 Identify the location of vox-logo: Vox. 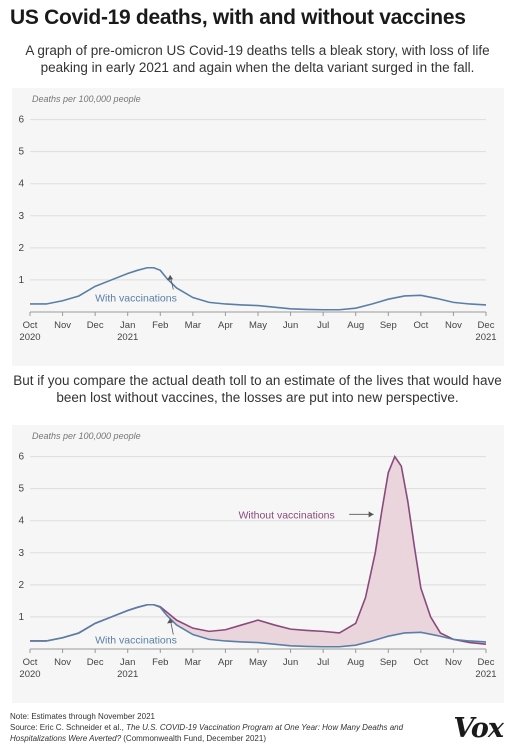
(478, 728).